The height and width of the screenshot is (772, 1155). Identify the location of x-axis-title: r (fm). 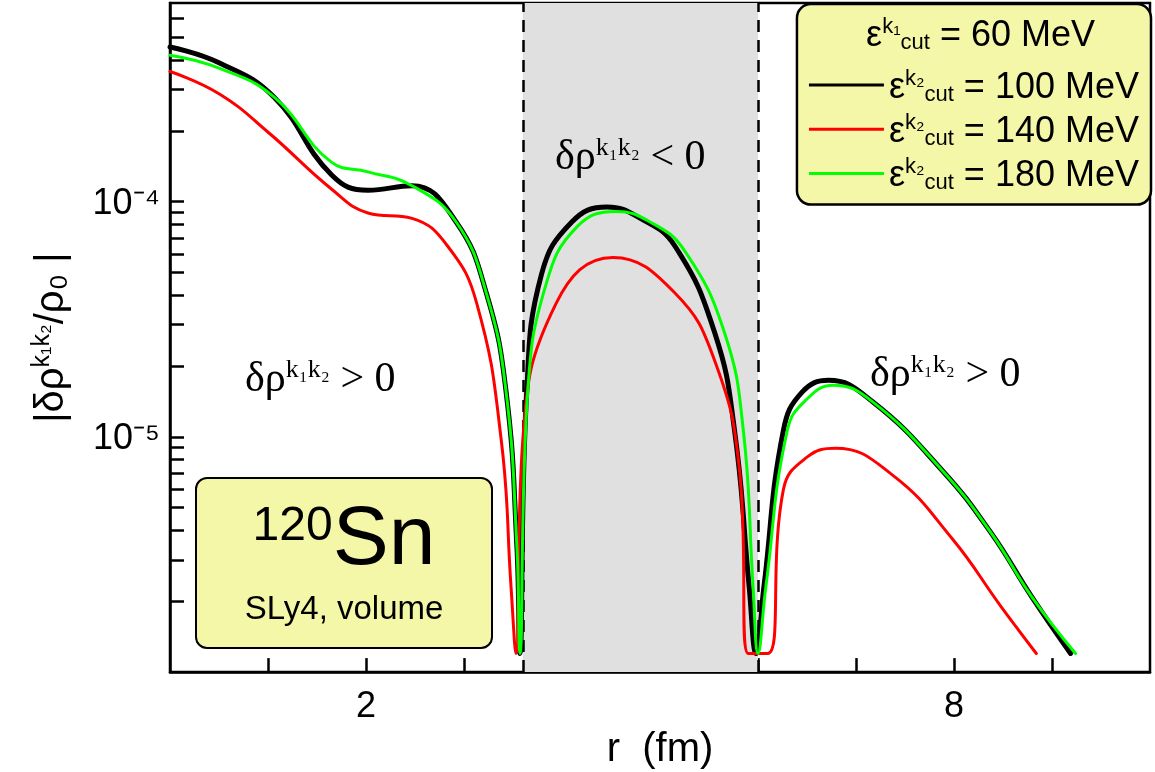
(660, 747).